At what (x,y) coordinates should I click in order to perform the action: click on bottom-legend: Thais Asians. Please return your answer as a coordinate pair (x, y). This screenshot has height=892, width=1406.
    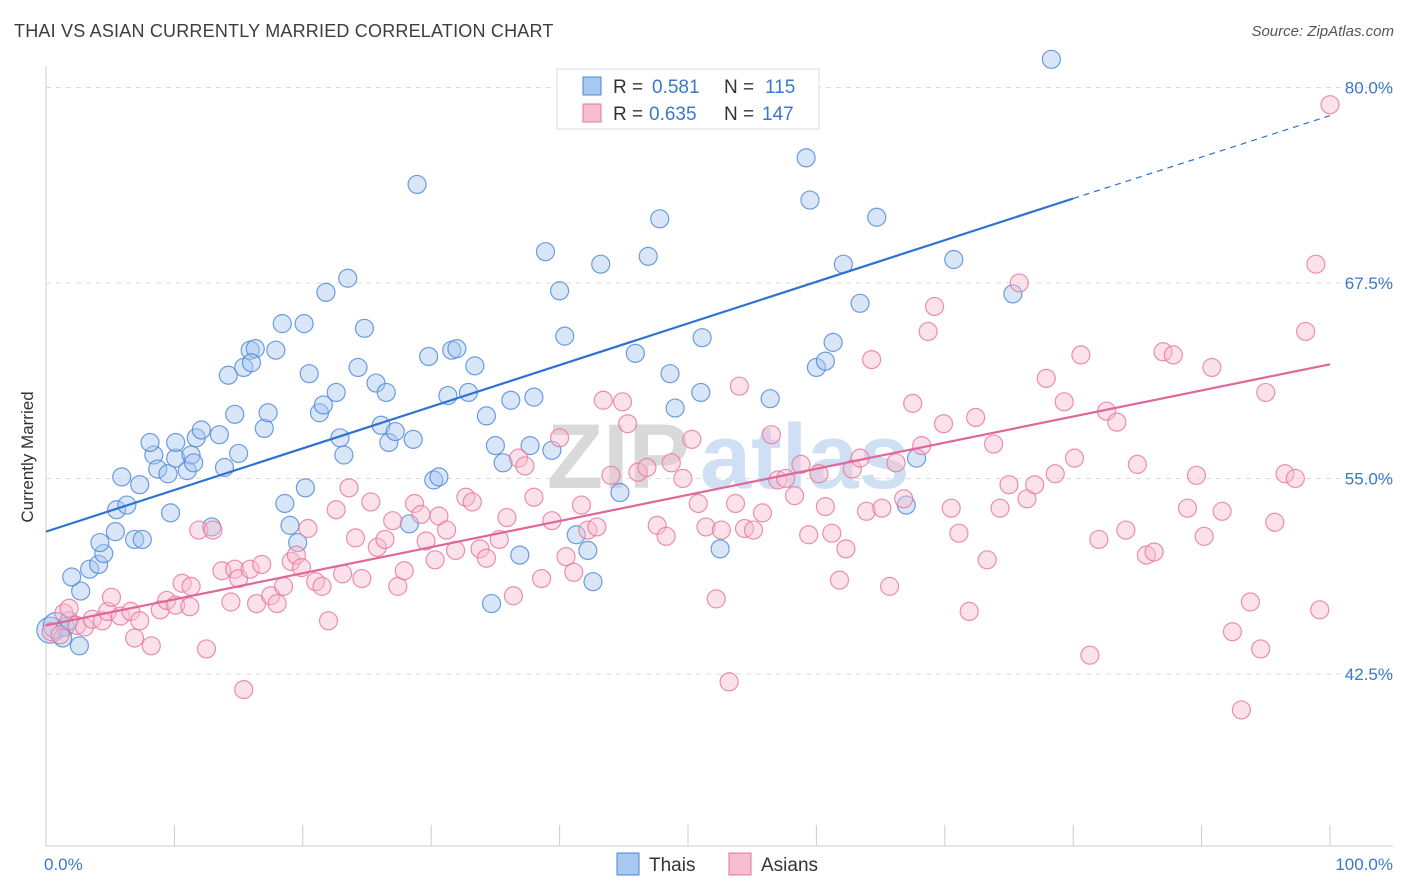
    Looking at the image, I should click on (717, 864).